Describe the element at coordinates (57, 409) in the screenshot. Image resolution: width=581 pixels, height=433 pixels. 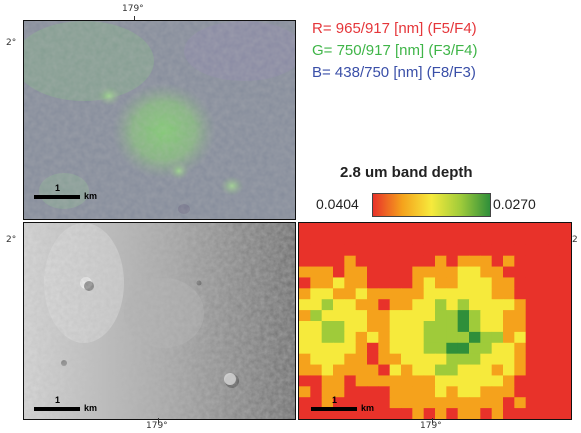
I see `scale-bar-line` at that location.